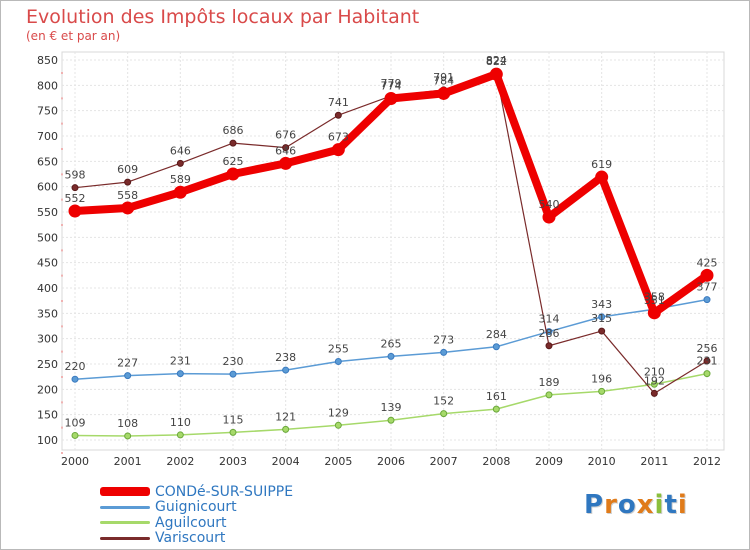 The height and width of the screenshot is (550, 750). Describe the element at coordinates (128, 461) in the screenshot. I see `x-tick-label: 2001` at that location.